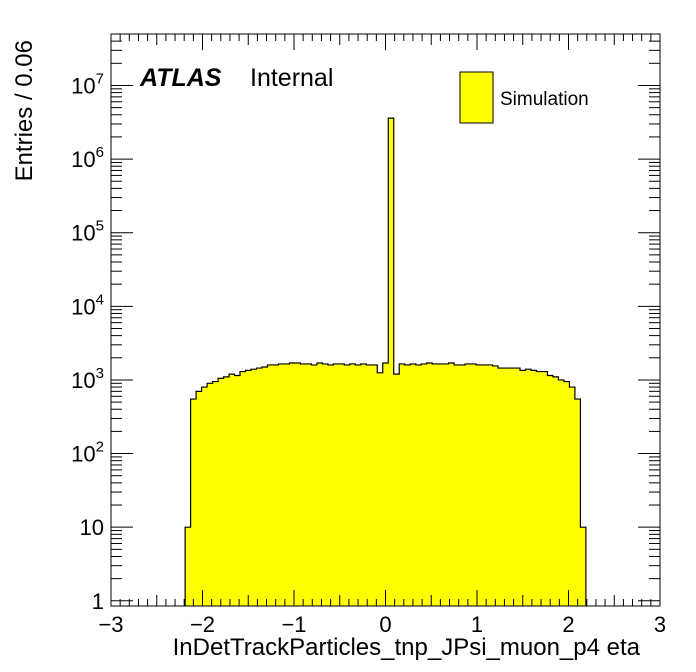 Image resolution: width=696 pixels, height=672 pixels. Describe the element at coordinates (87, 232) in the screenshot. I see `y-tick-label: 10⁵` at that location.